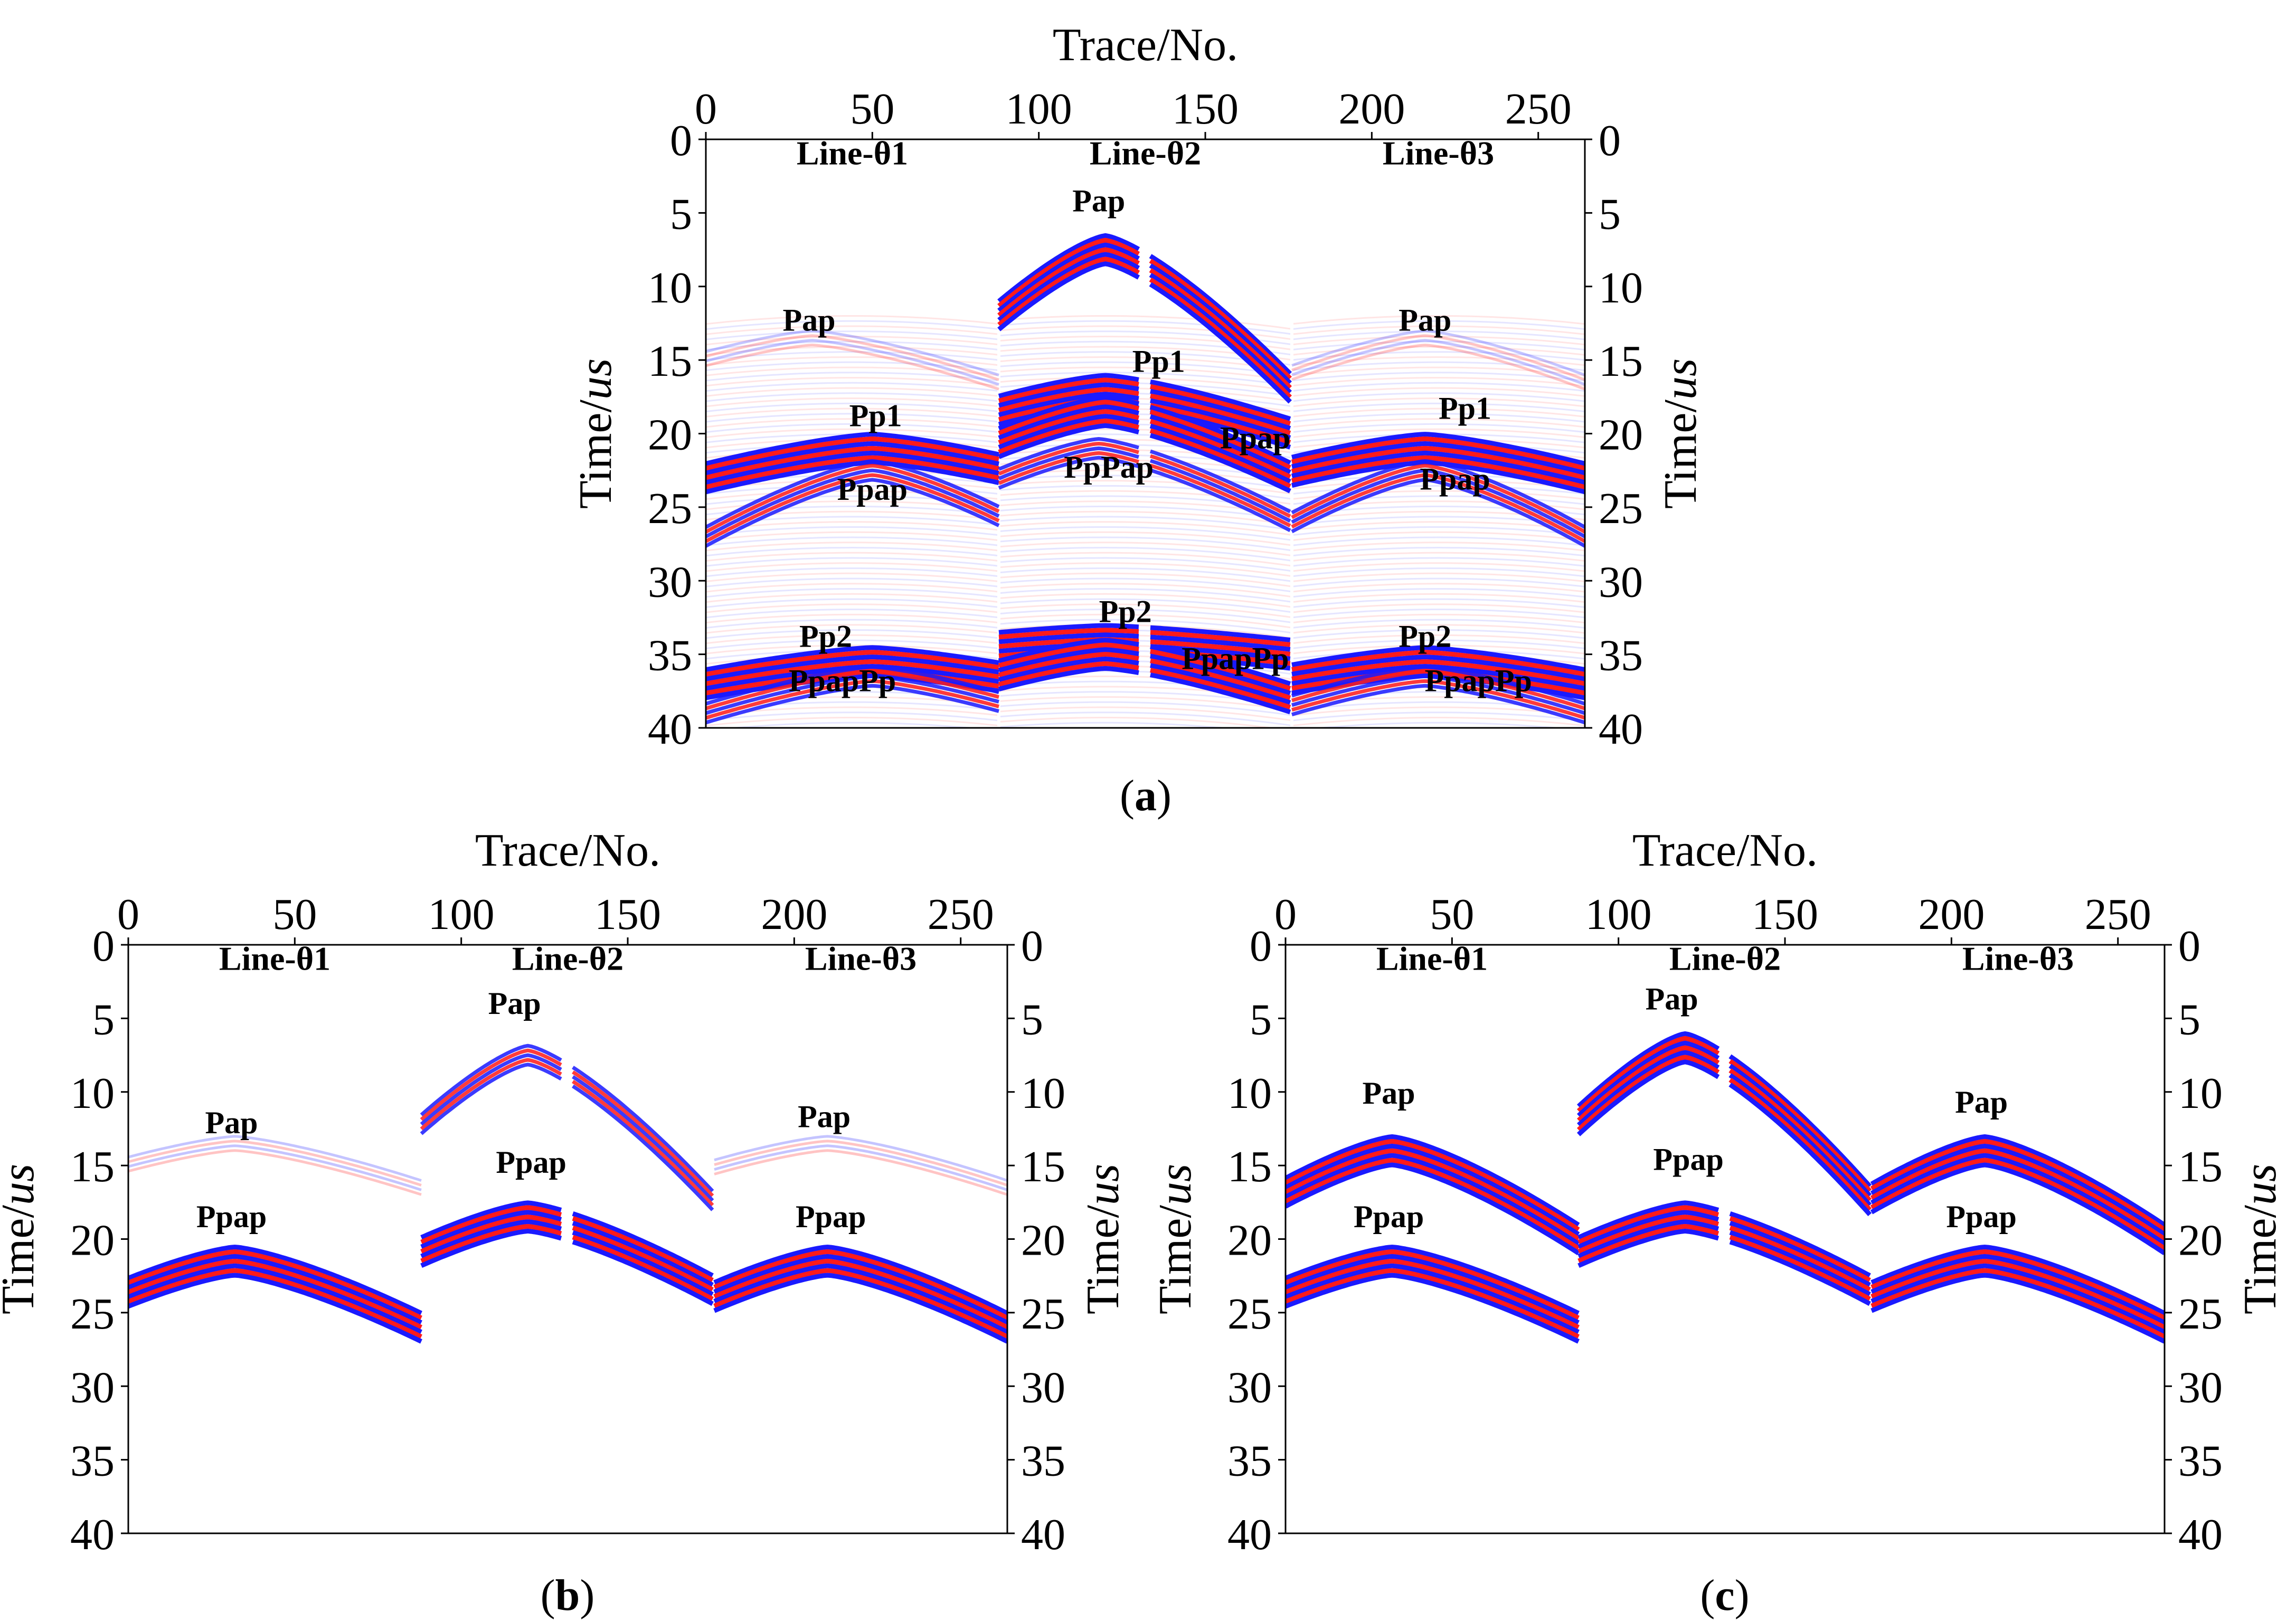 The height and width of the screenshot is (1622, 2296). I want to click on event-label: PpPap, so click(1109, 467).